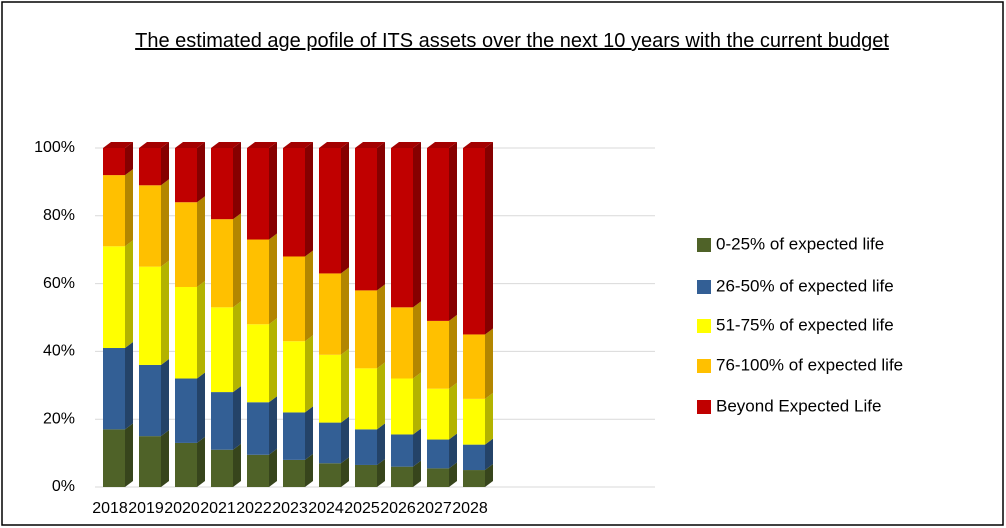 The width and height of the screenshot is (1006, 528). What do you see at coordinates (254, 508) in the screenshot?
I see `x-tick-label: 2022` at bounding box center [254, 508].